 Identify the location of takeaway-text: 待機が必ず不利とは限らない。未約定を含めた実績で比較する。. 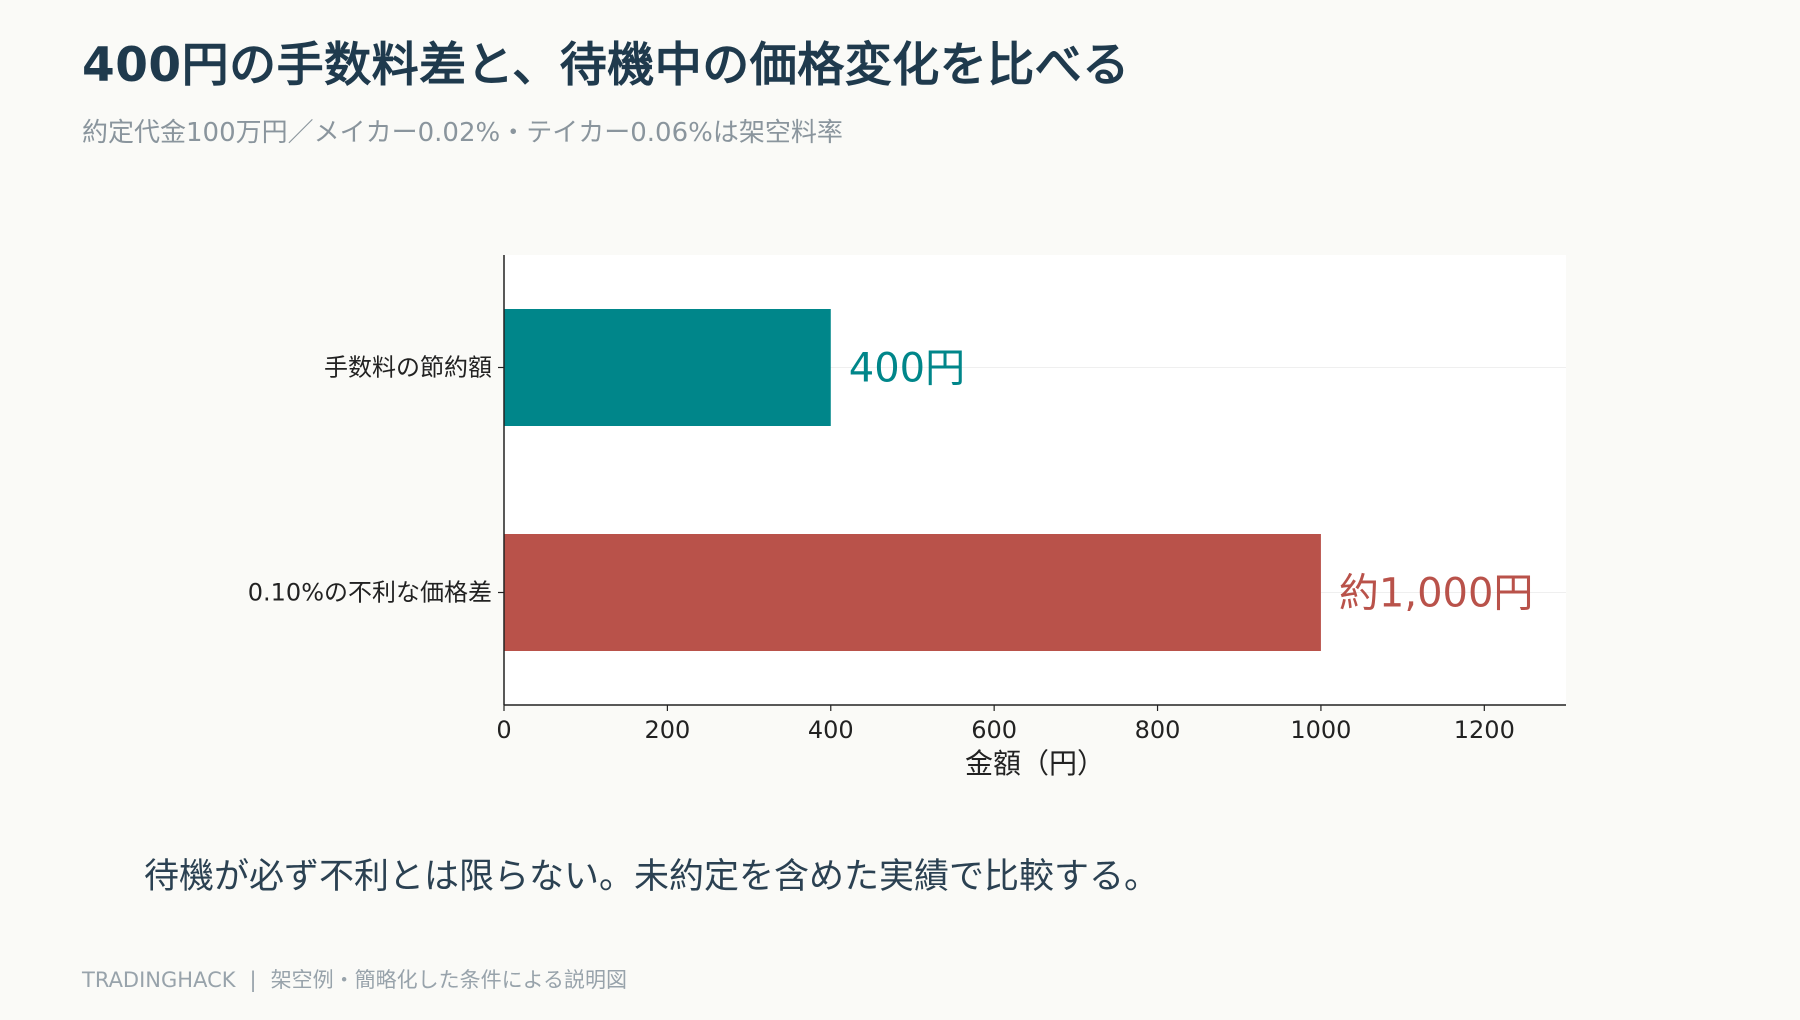
(652, 877).